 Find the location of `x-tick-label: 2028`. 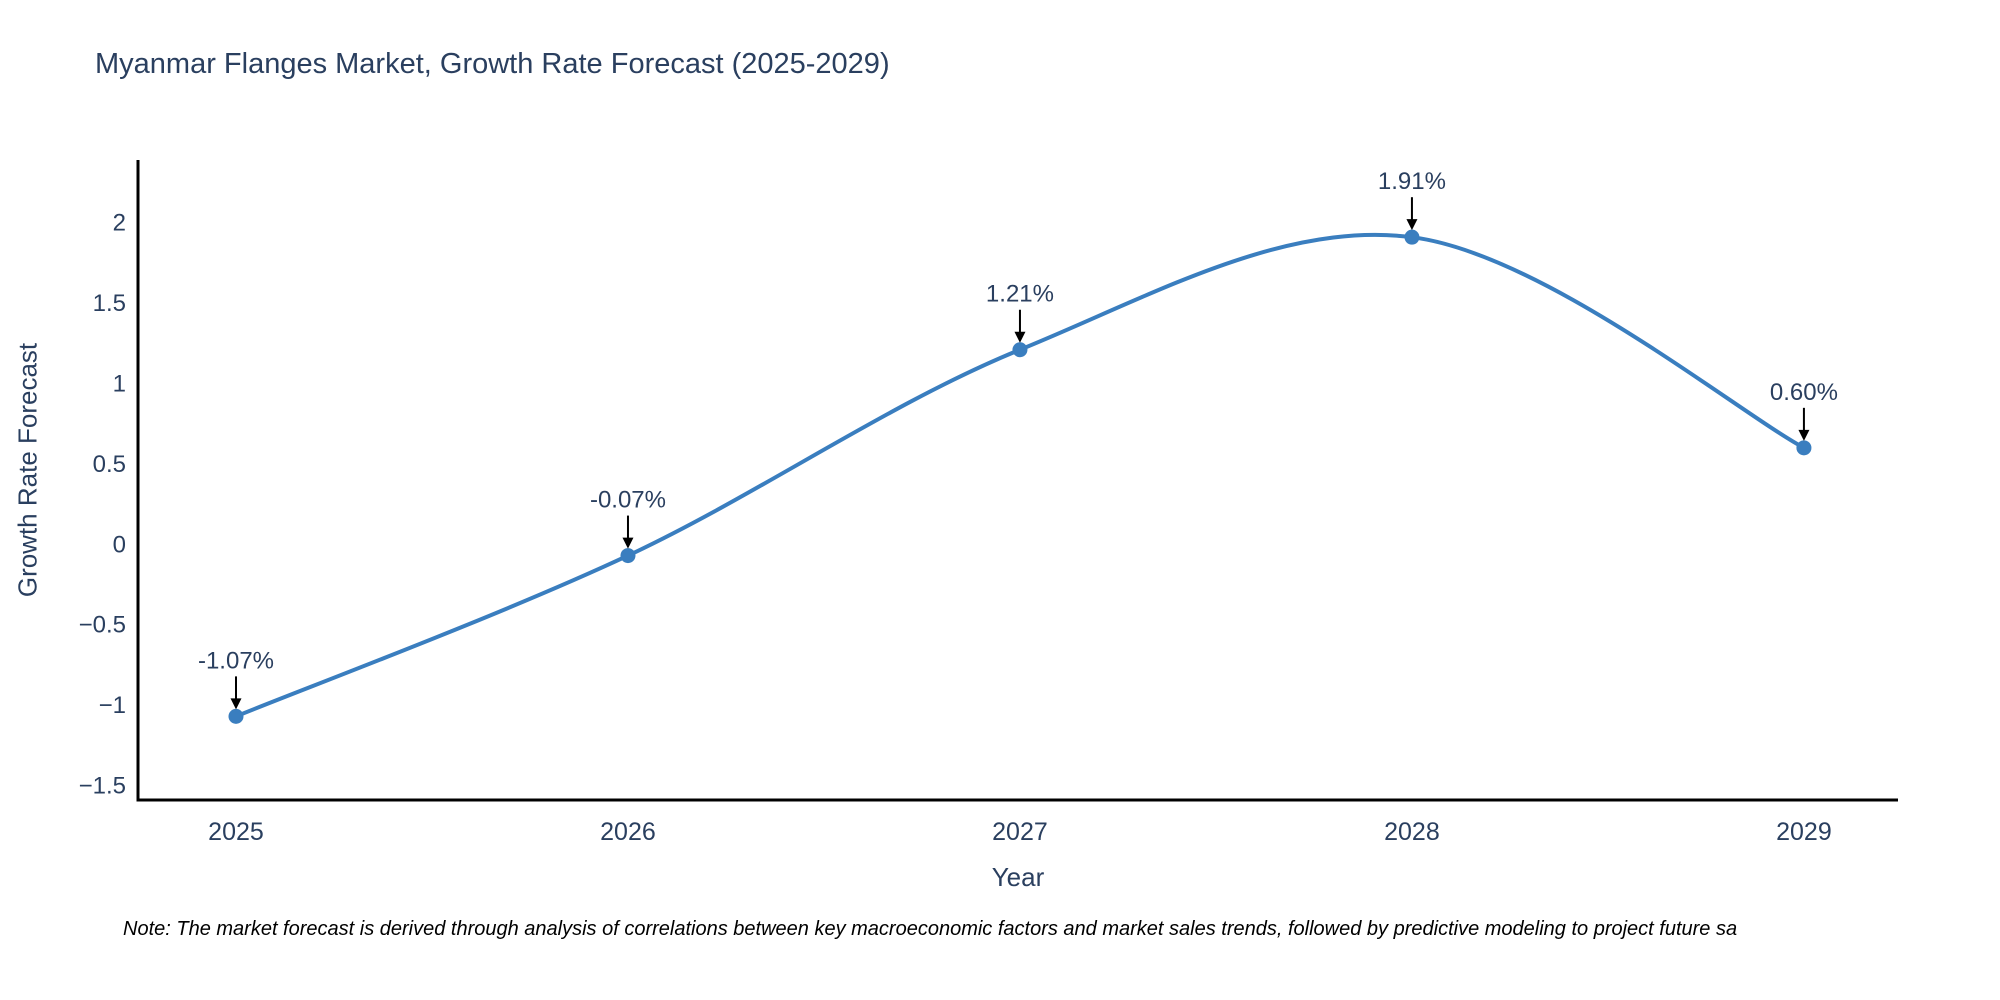

x-tick-label: 2028 is located at coordinates (1412, 832).